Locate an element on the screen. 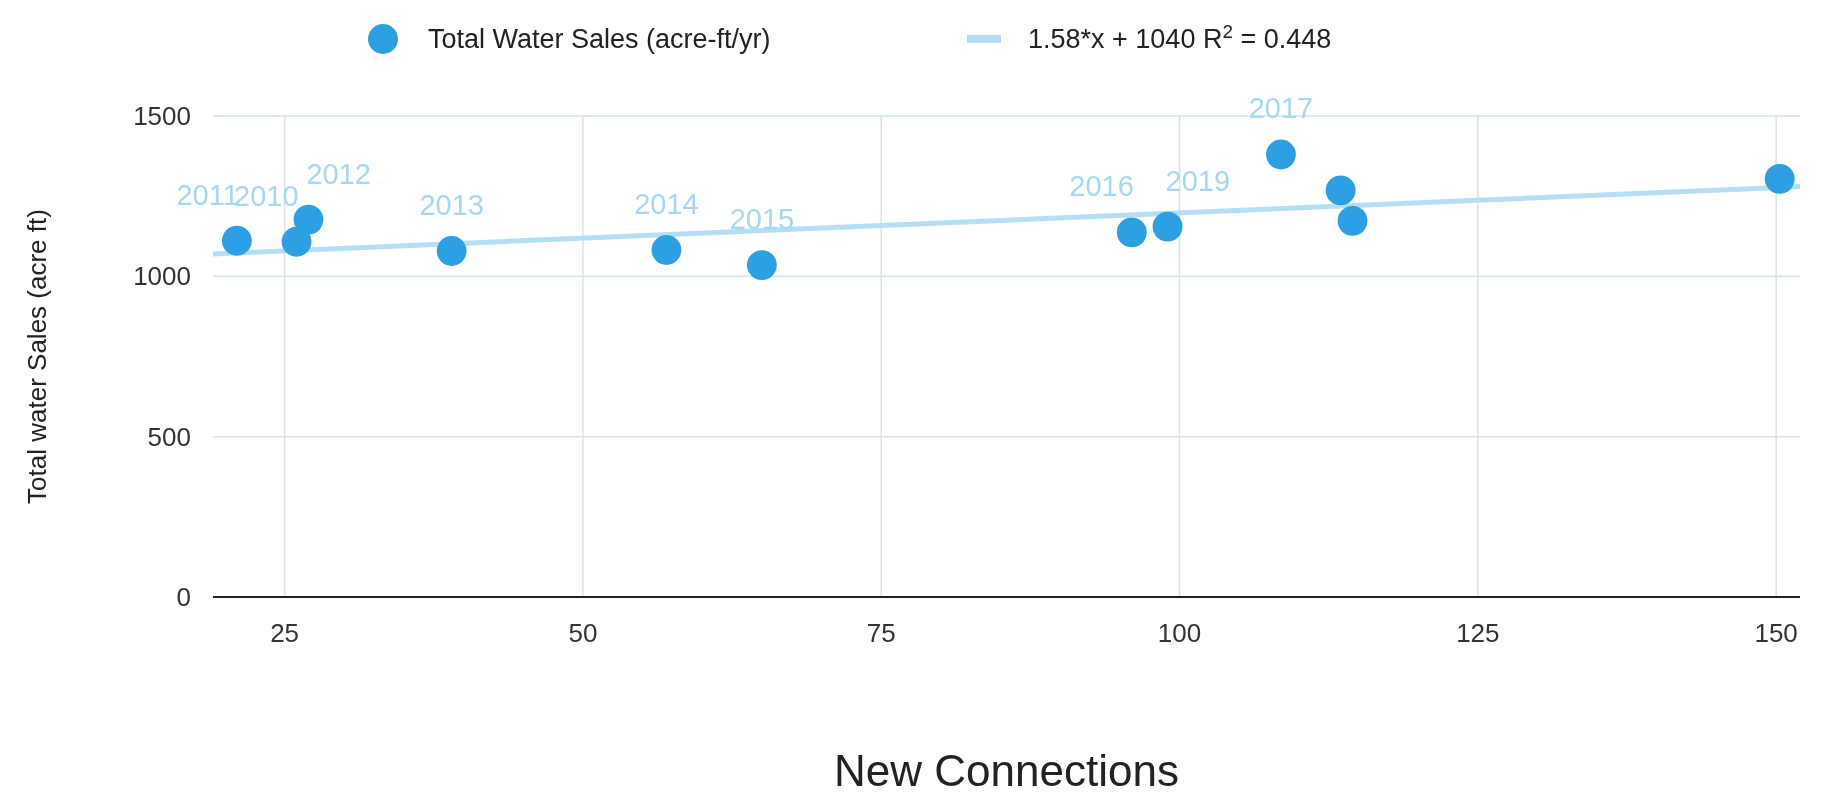  annotation: 2017 is located at coordinates (1281, 108).